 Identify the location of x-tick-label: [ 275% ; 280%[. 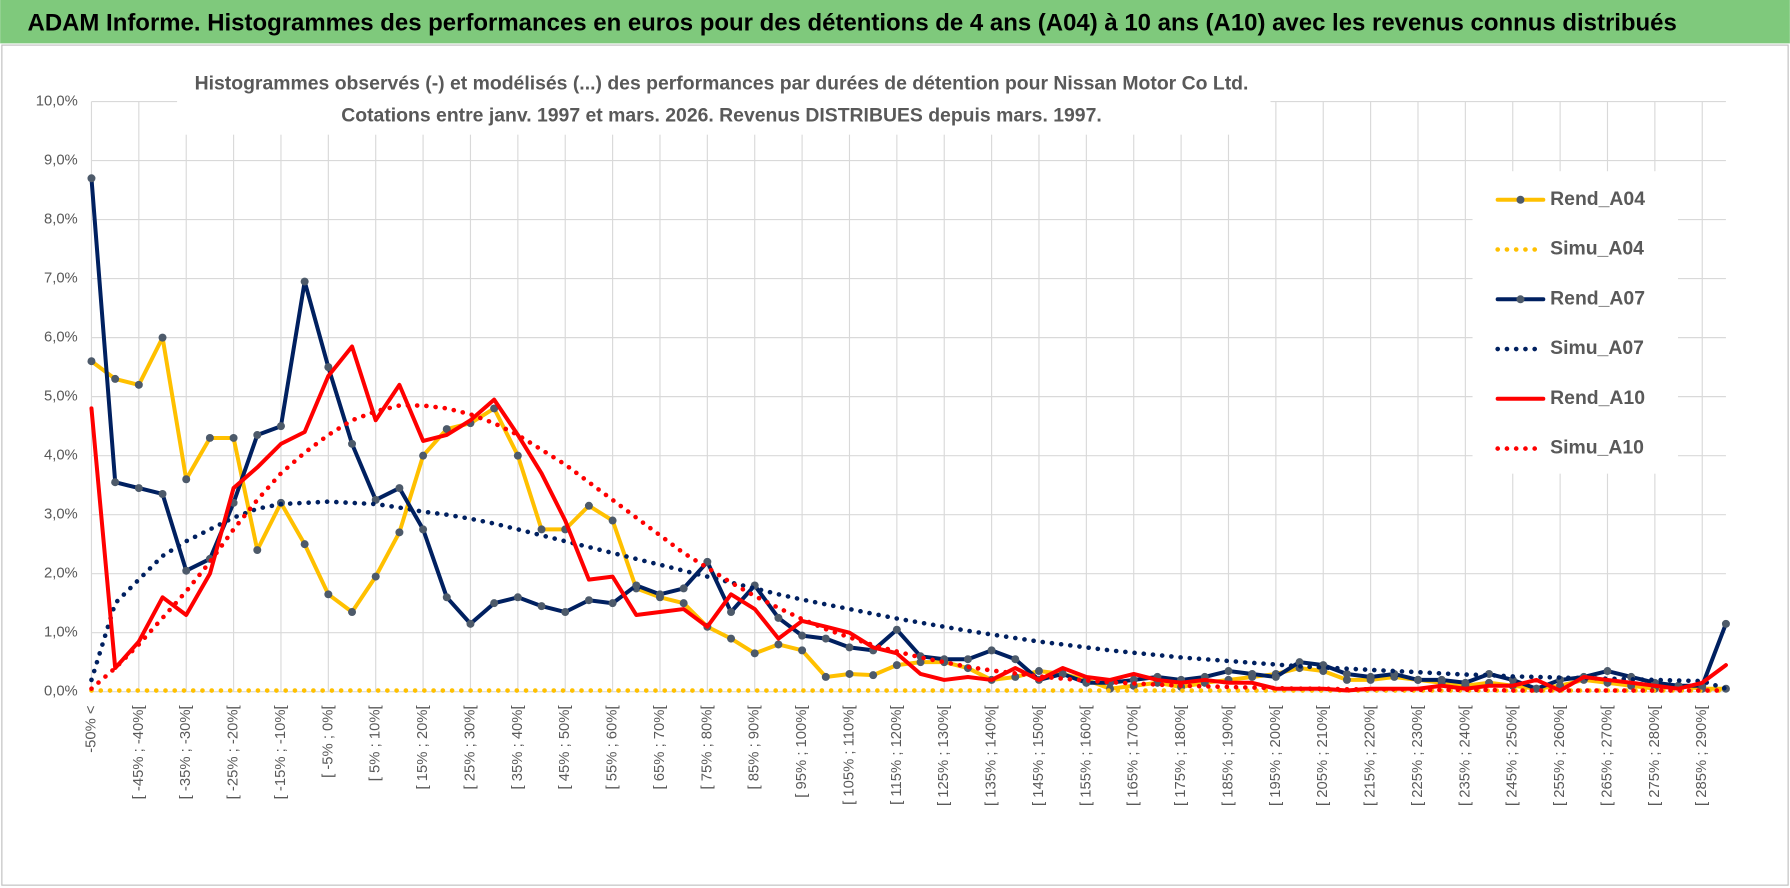
(1655, 755).